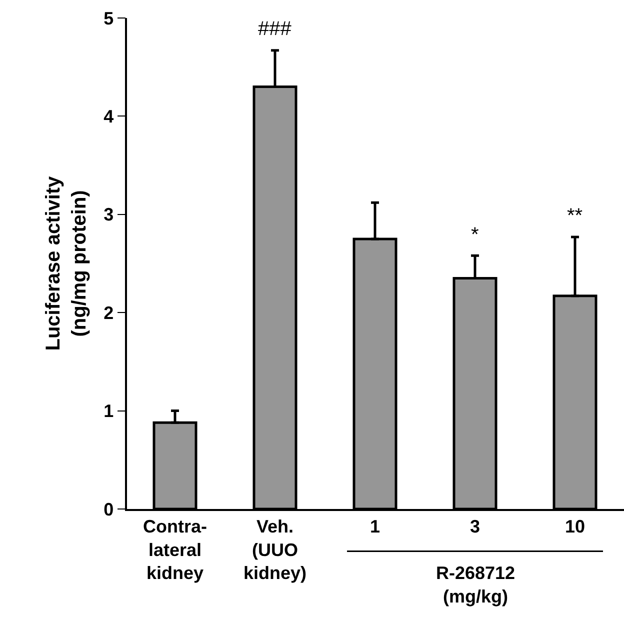 The height and width of the screenshot is (619, 624). Describe the element at coordinates (109, 214) in the screenshot. I see `y-tick-label: 3` at that location.